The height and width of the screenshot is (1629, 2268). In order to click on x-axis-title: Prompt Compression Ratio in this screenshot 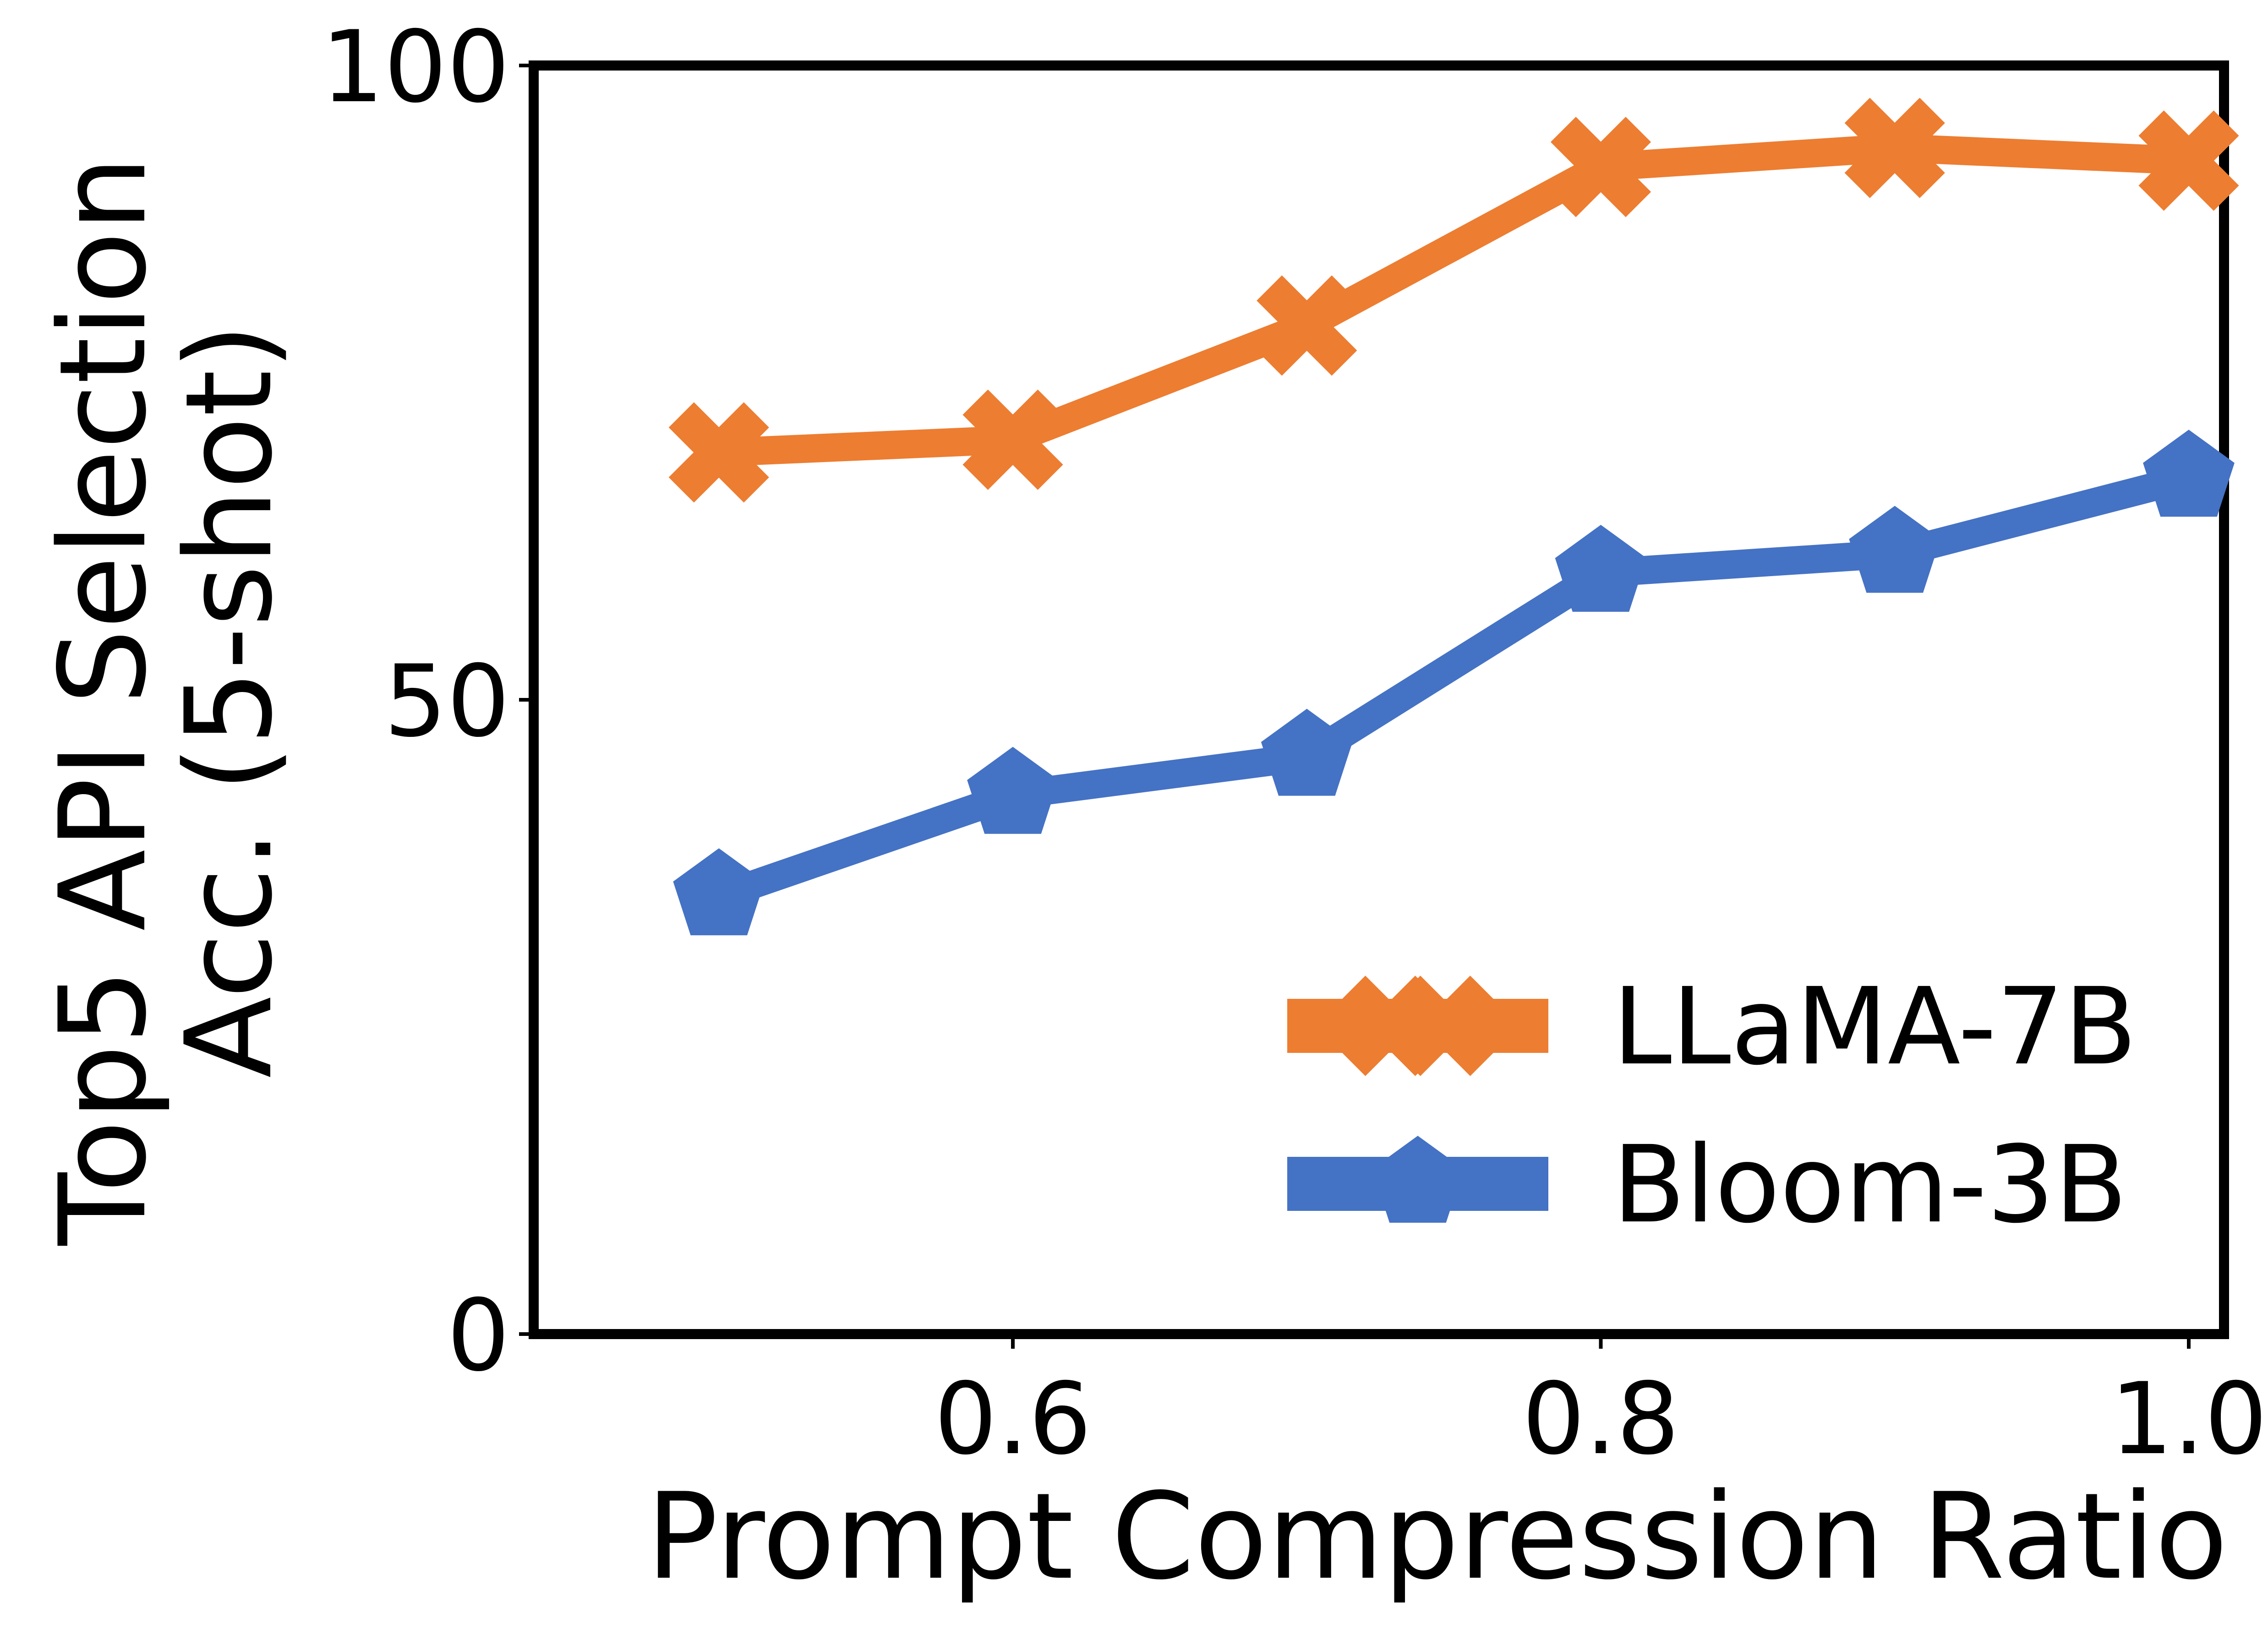, I will do `click(1437, 1537)`.